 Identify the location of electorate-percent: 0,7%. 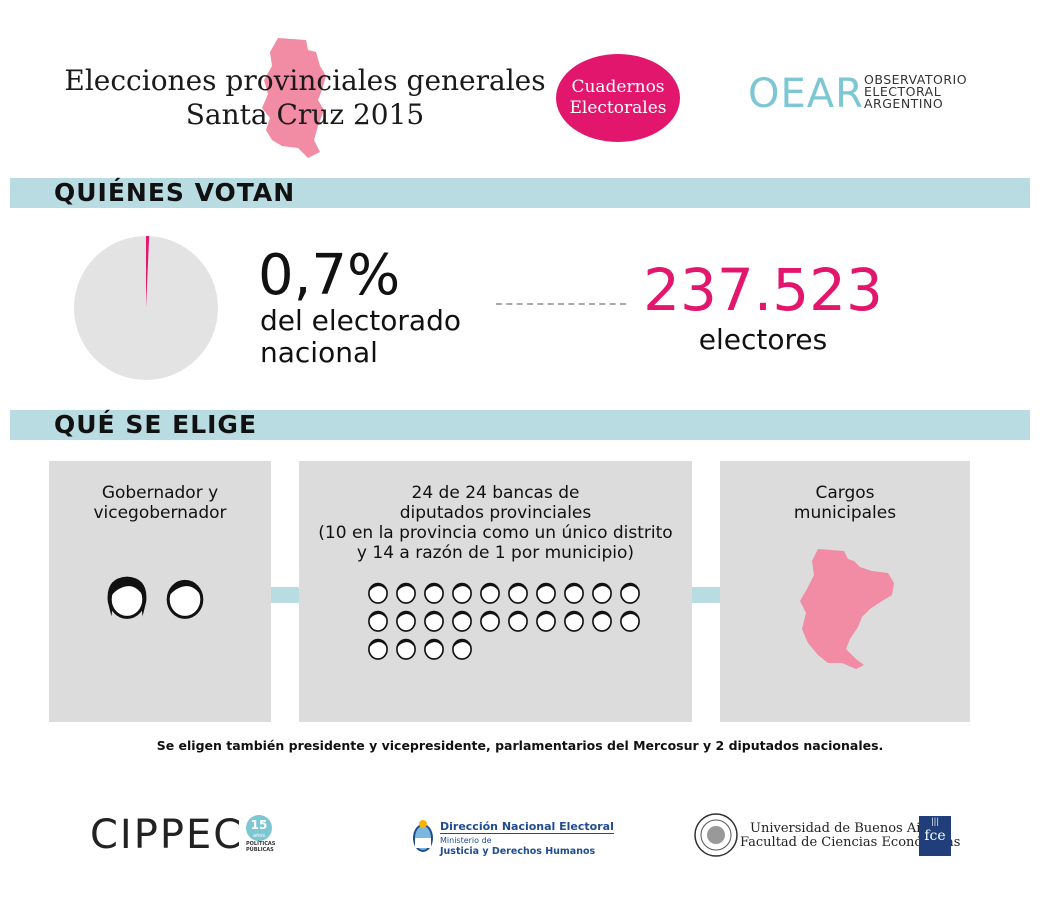
(329, 275).